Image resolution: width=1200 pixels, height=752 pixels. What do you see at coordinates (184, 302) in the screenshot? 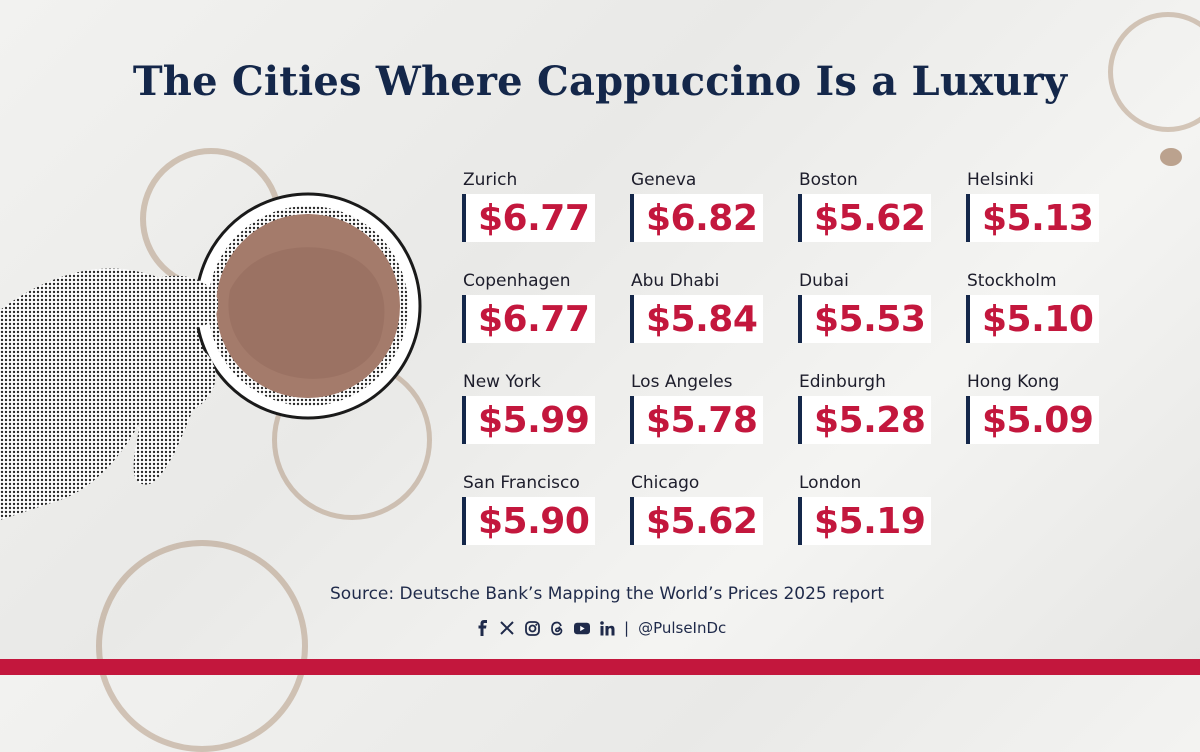
I see `finger-illustration` at bounding box center [184, 302].